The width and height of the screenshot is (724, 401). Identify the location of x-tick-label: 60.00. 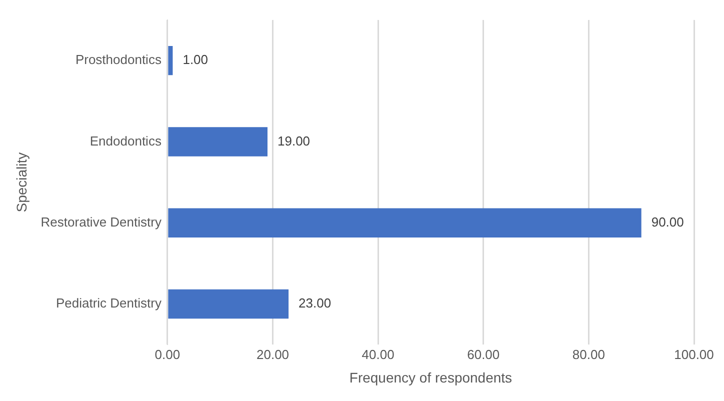
(483, 354).